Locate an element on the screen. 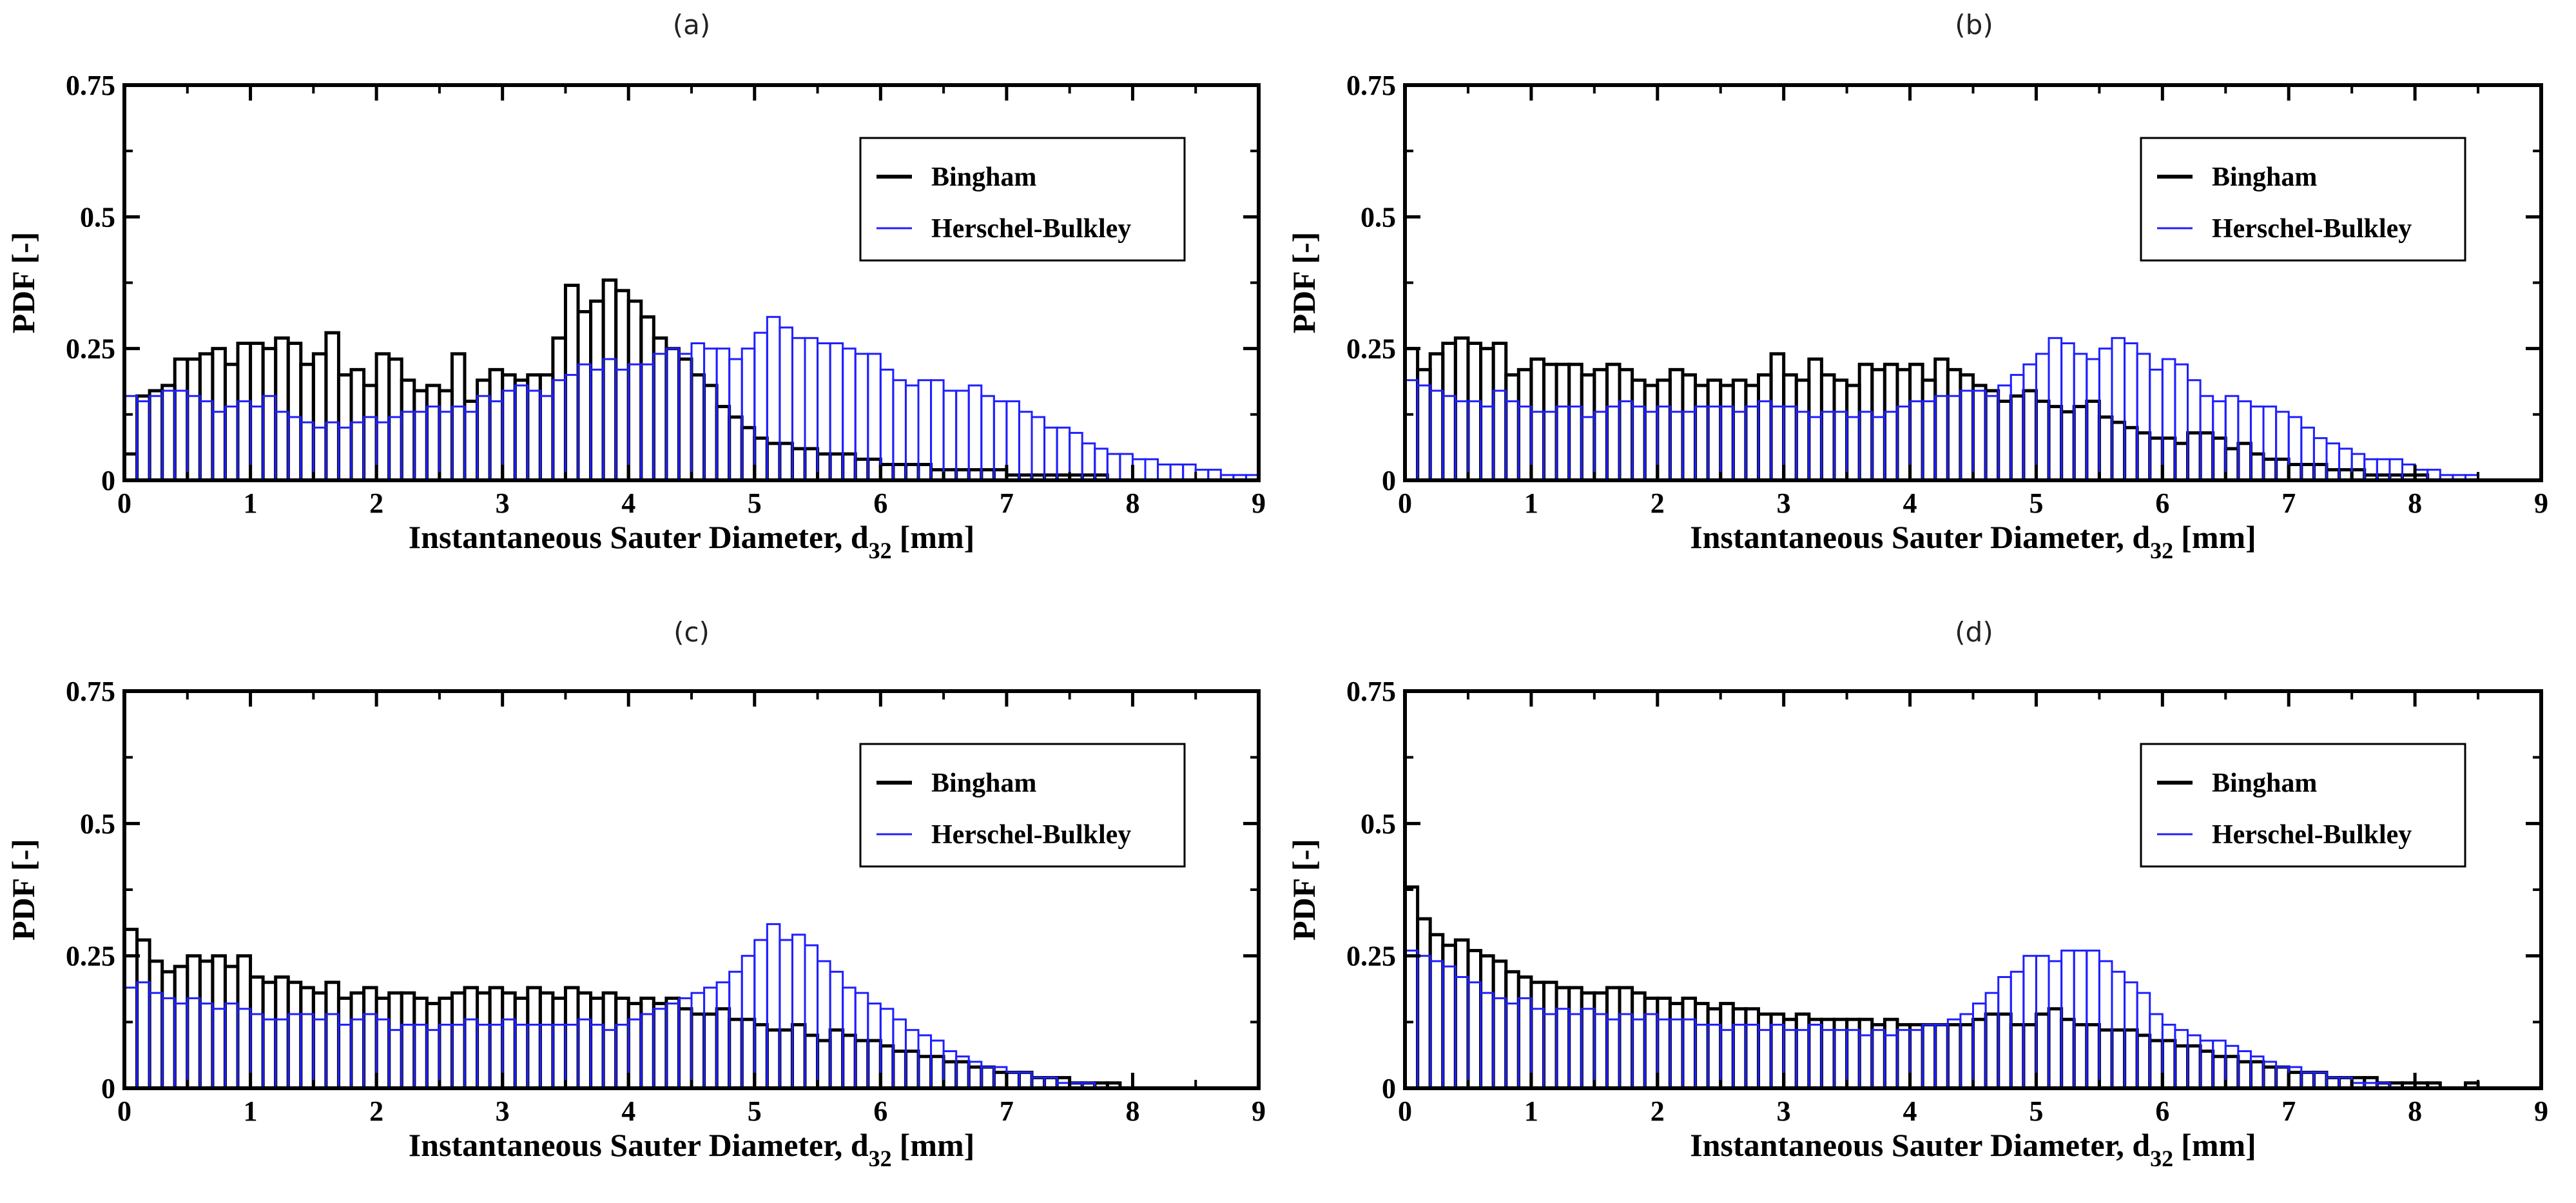 Image resolution: width=2576 pixels, height=1203 pixels. panel-title: (b) is located at coordinates (1974, 25).